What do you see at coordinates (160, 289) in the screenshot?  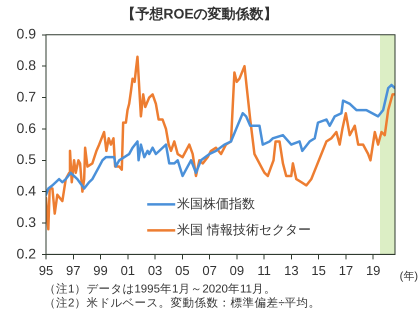 I see `text: （注1）データは1995年1月～2020年11月。` at bounding box center [160, 289].